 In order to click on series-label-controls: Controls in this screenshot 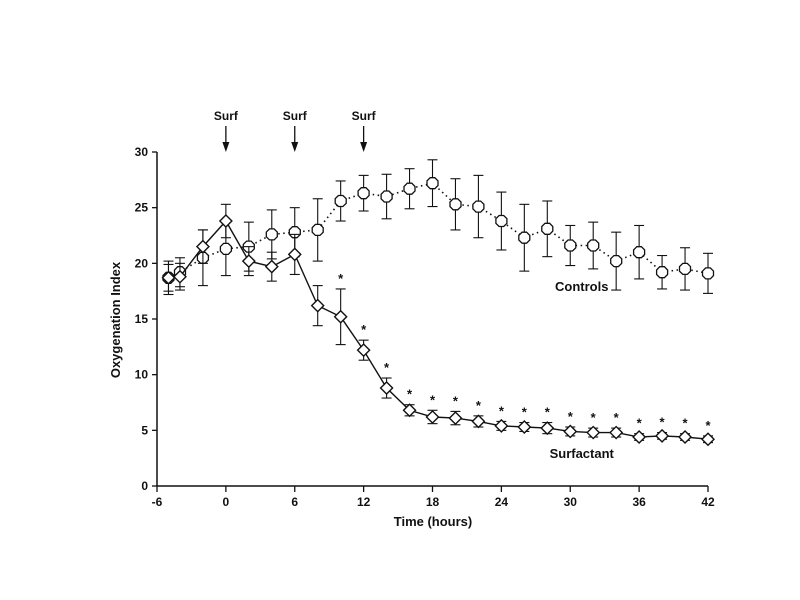, I will do `click(581, 286)`.